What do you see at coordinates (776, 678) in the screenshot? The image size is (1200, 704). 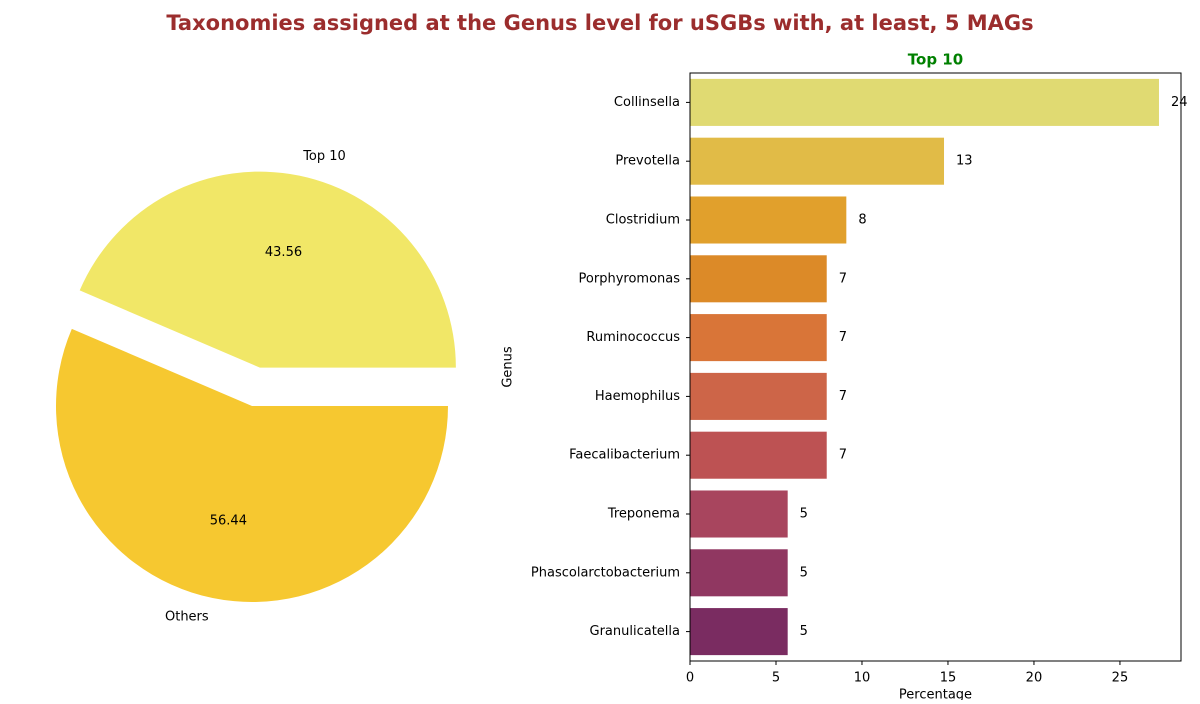 I see `x-tick-label: 5` at bounding box center [776, 678].